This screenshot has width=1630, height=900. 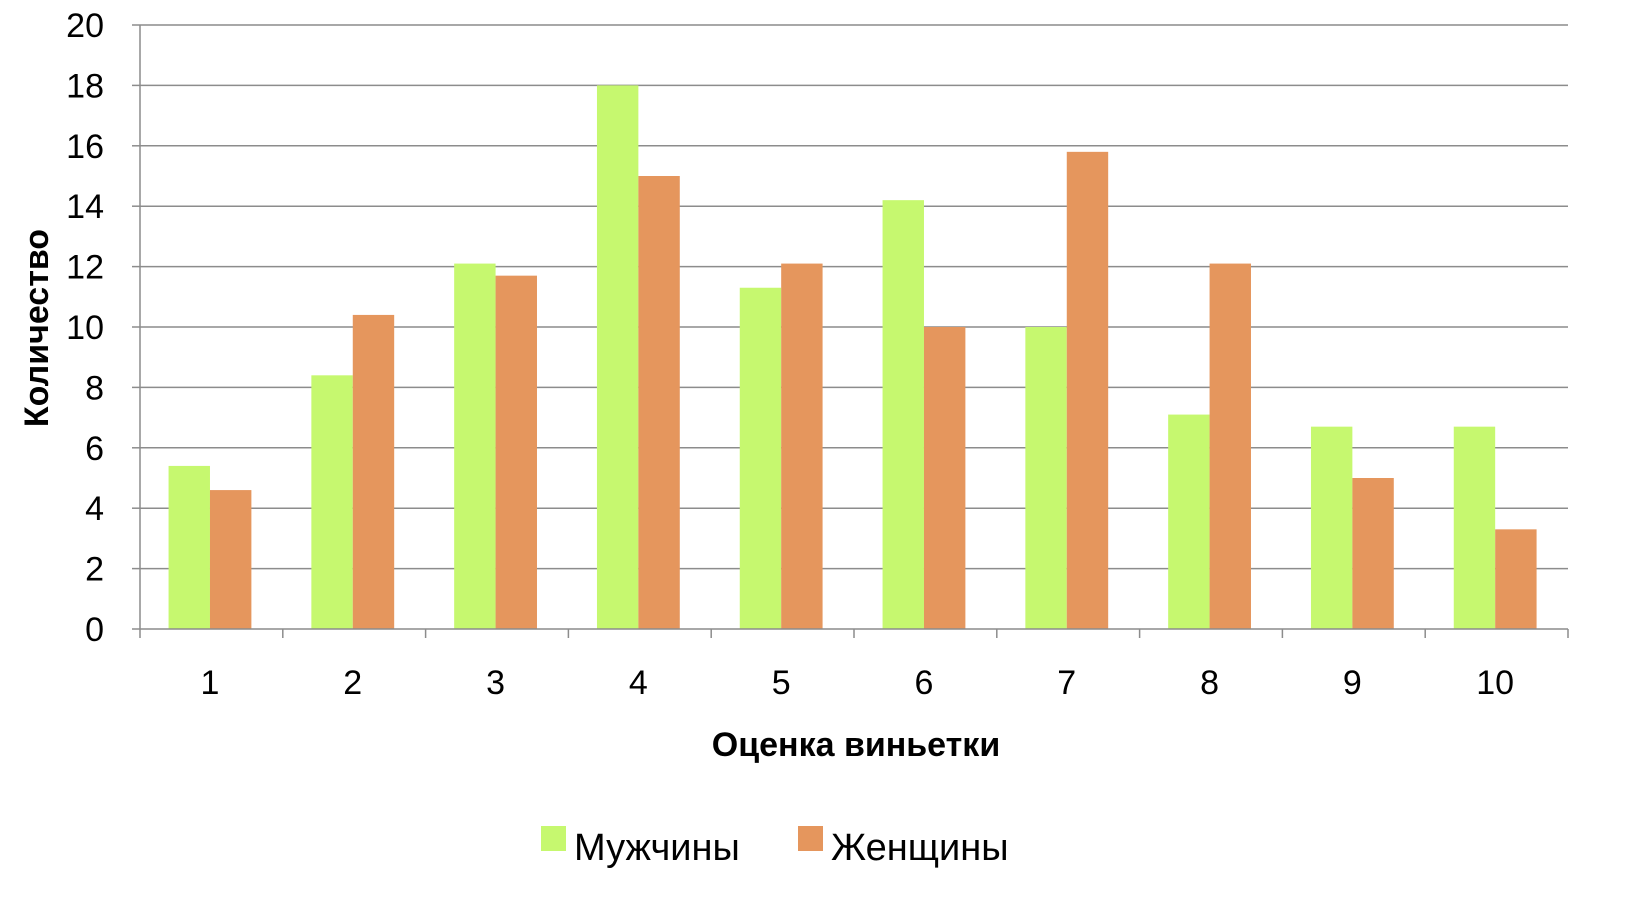 What do you see at coordinates (1066, 683) in the screenshot?
I see `x-tick-label: 7` at bounding box center [1066, 683].